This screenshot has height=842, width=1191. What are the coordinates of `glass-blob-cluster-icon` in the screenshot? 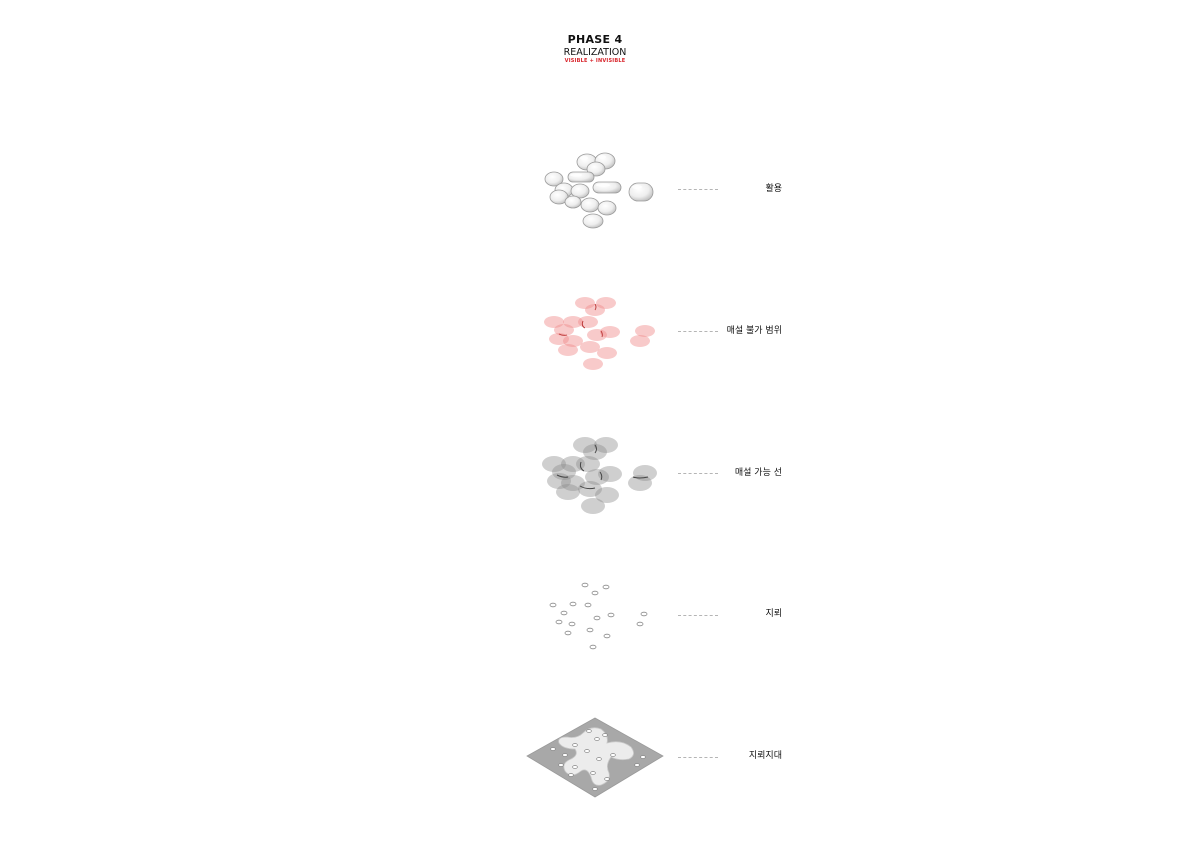 It's located at (599, 190).